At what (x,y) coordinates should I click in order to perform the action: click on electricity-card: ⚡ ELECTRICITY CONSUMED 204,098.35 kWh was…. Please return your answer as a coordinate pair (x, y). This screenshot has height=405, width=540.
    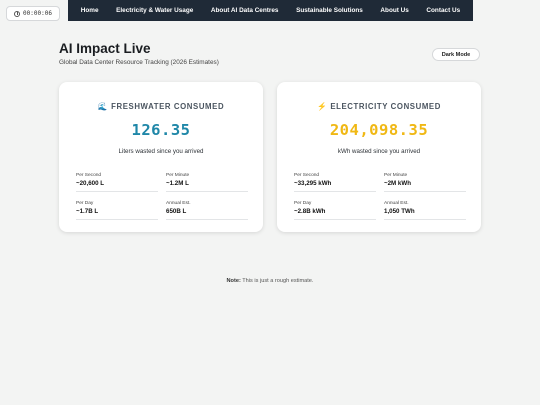
    Looking at the image, I should click on (379, 157).